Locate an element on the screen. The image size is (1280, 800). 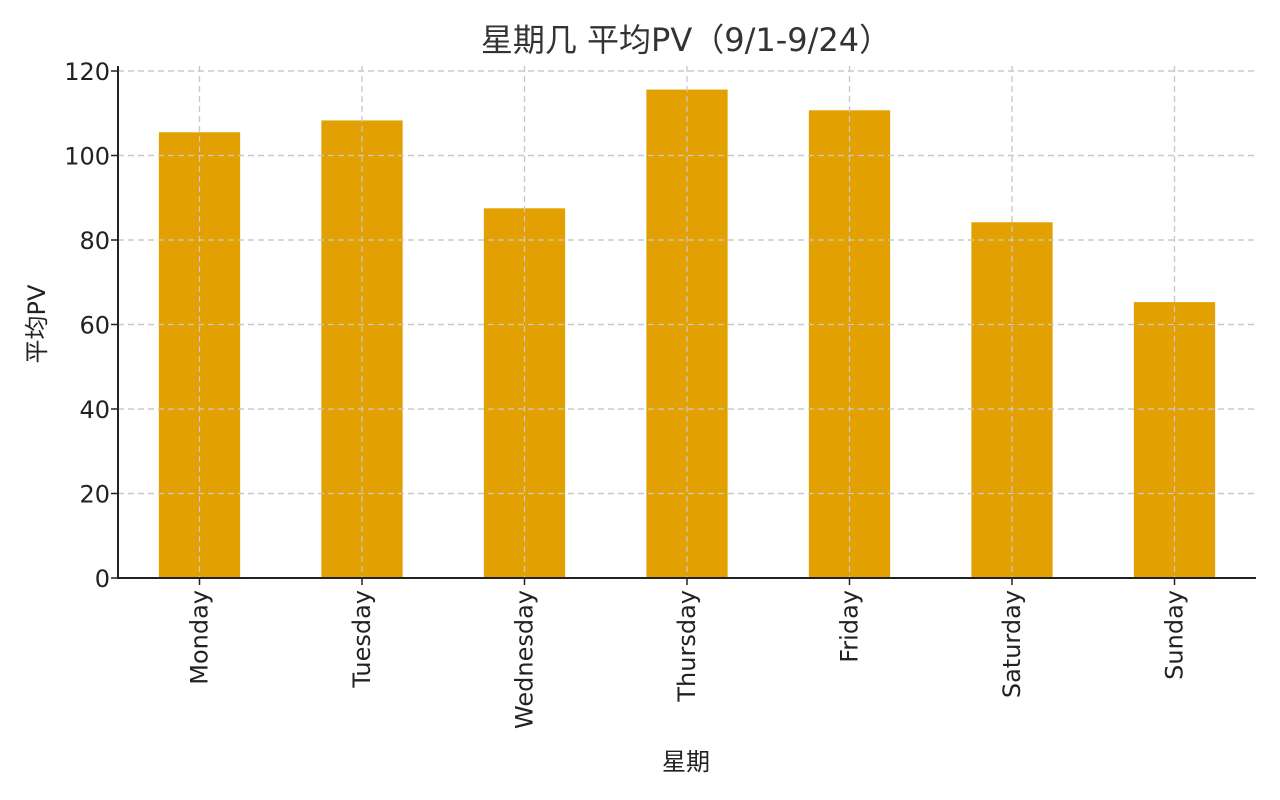
x-tick-label-tuesday: Tuesday is located at coordinates (362, 639).